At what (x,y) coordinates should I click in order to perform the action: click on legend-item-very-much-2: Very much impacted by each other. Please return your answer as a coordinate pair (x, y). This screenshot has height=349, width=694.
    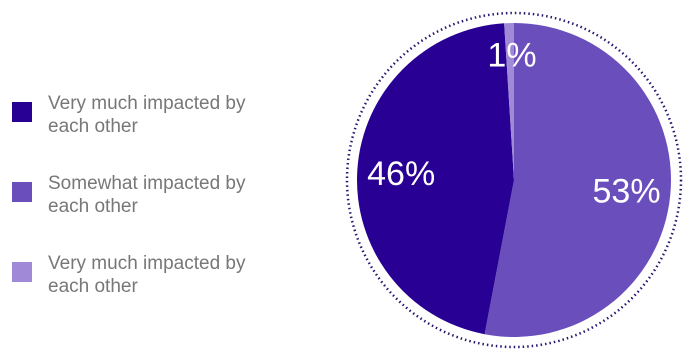
    Looking at the image, I should click on (162, 274).